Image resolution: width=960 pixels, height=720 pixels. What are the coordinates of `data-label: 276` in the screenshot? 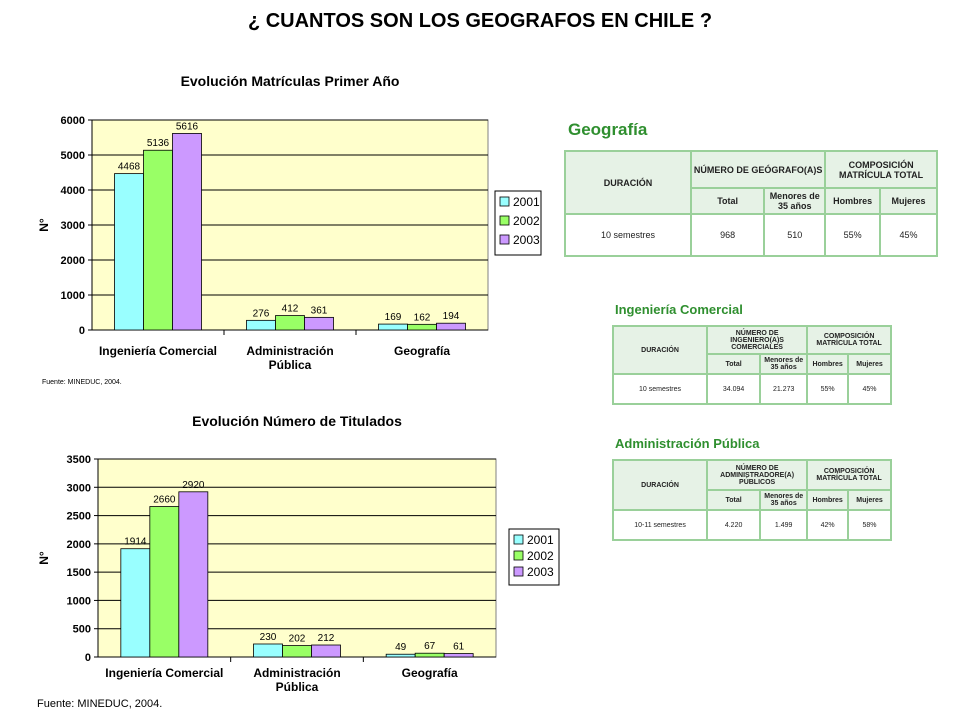 It's located at (261, 313).